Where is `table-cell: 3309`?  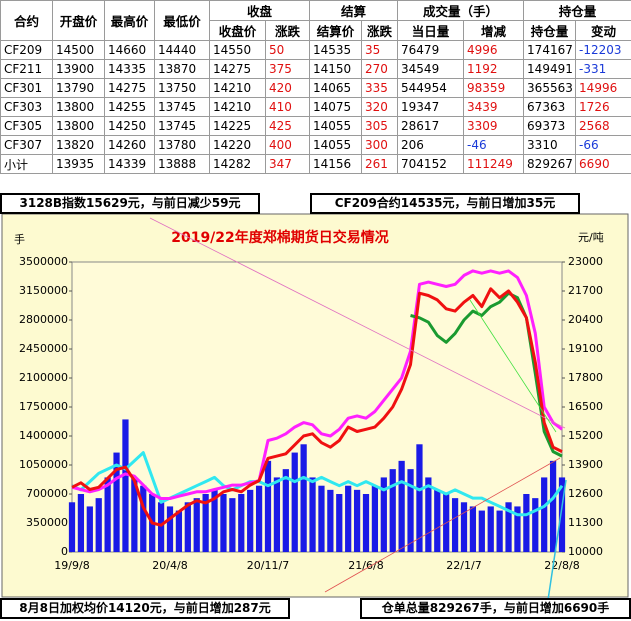 table-cell: 3309 is located at coordinates (494, 126).